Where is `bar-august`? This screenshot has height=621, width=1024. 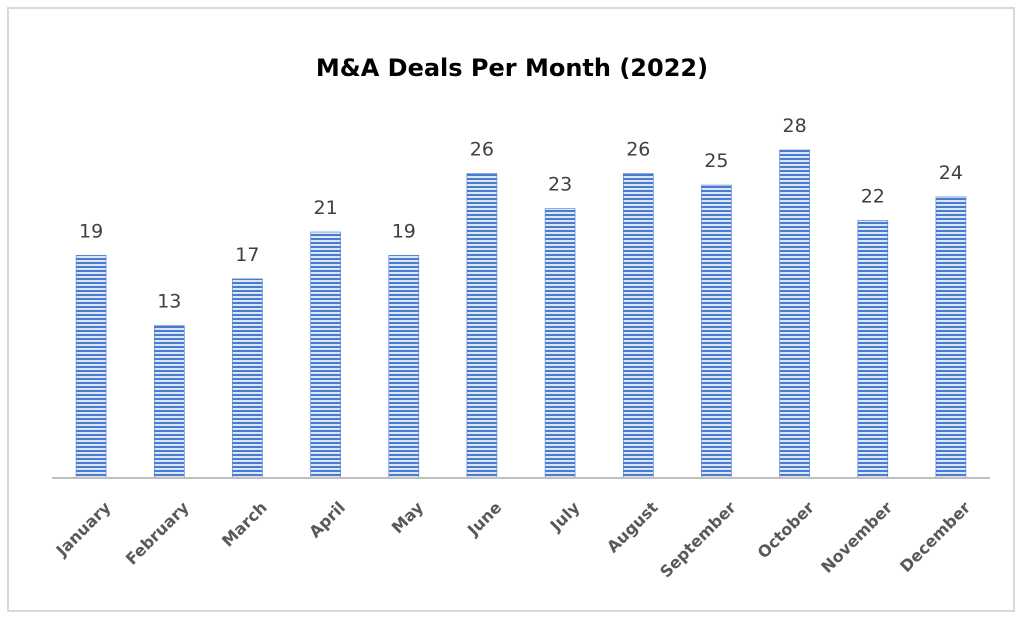
bar-august is located at coordinates (638, 326).